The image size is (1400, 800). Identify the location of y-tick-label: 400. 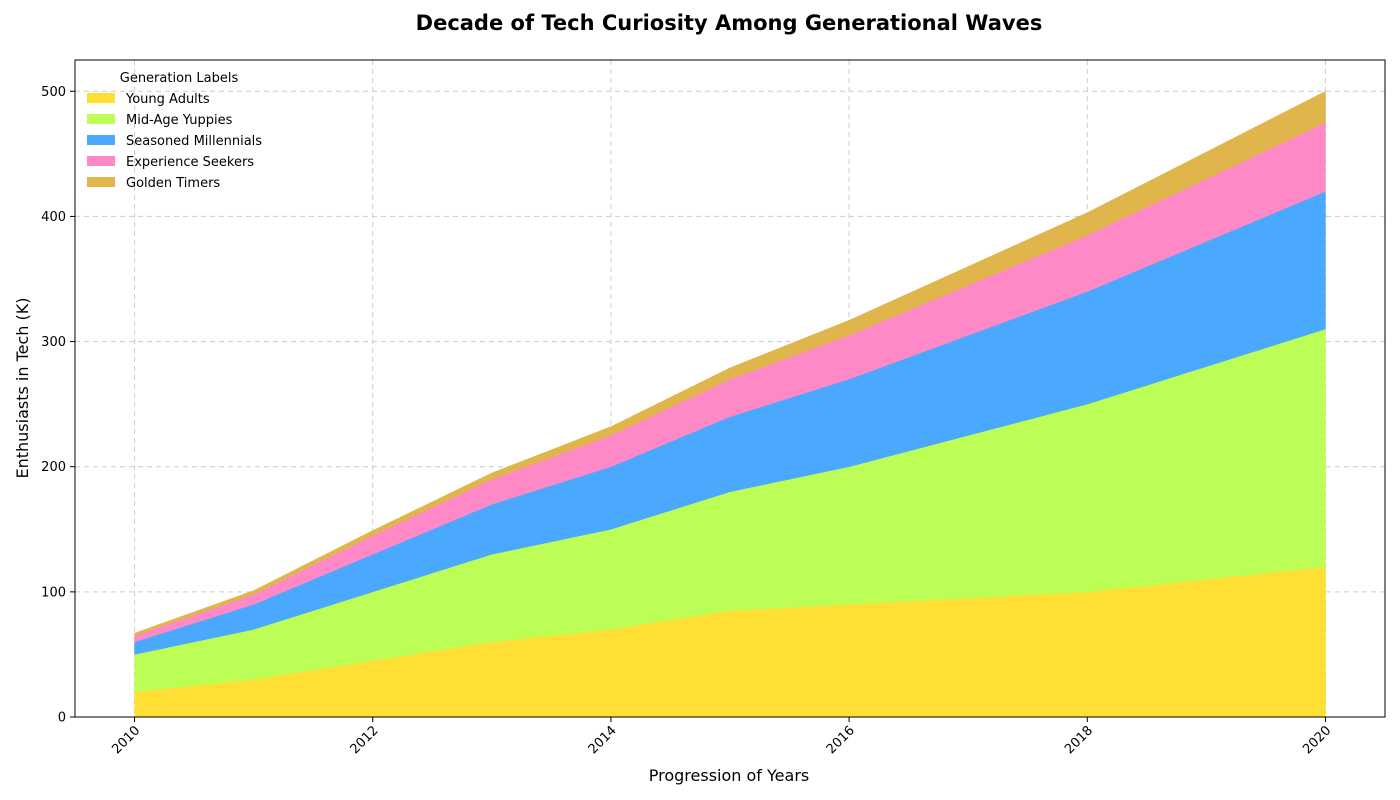
(53, 217).